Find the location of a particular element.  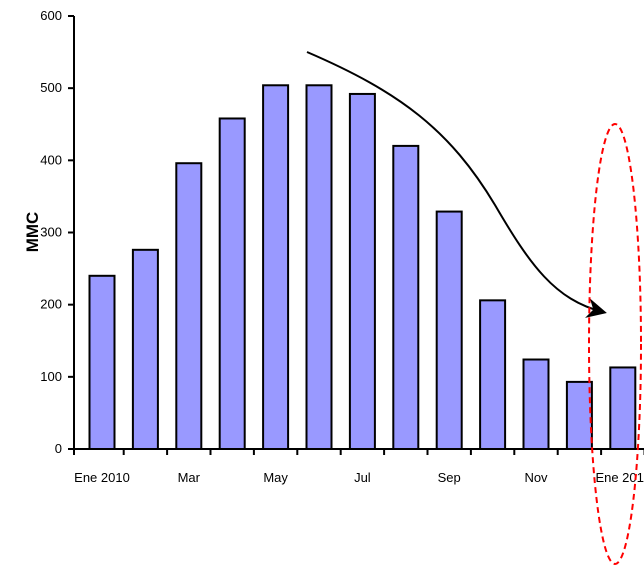

x-tick-label-10: Nov is located at coordinates (536, 477).